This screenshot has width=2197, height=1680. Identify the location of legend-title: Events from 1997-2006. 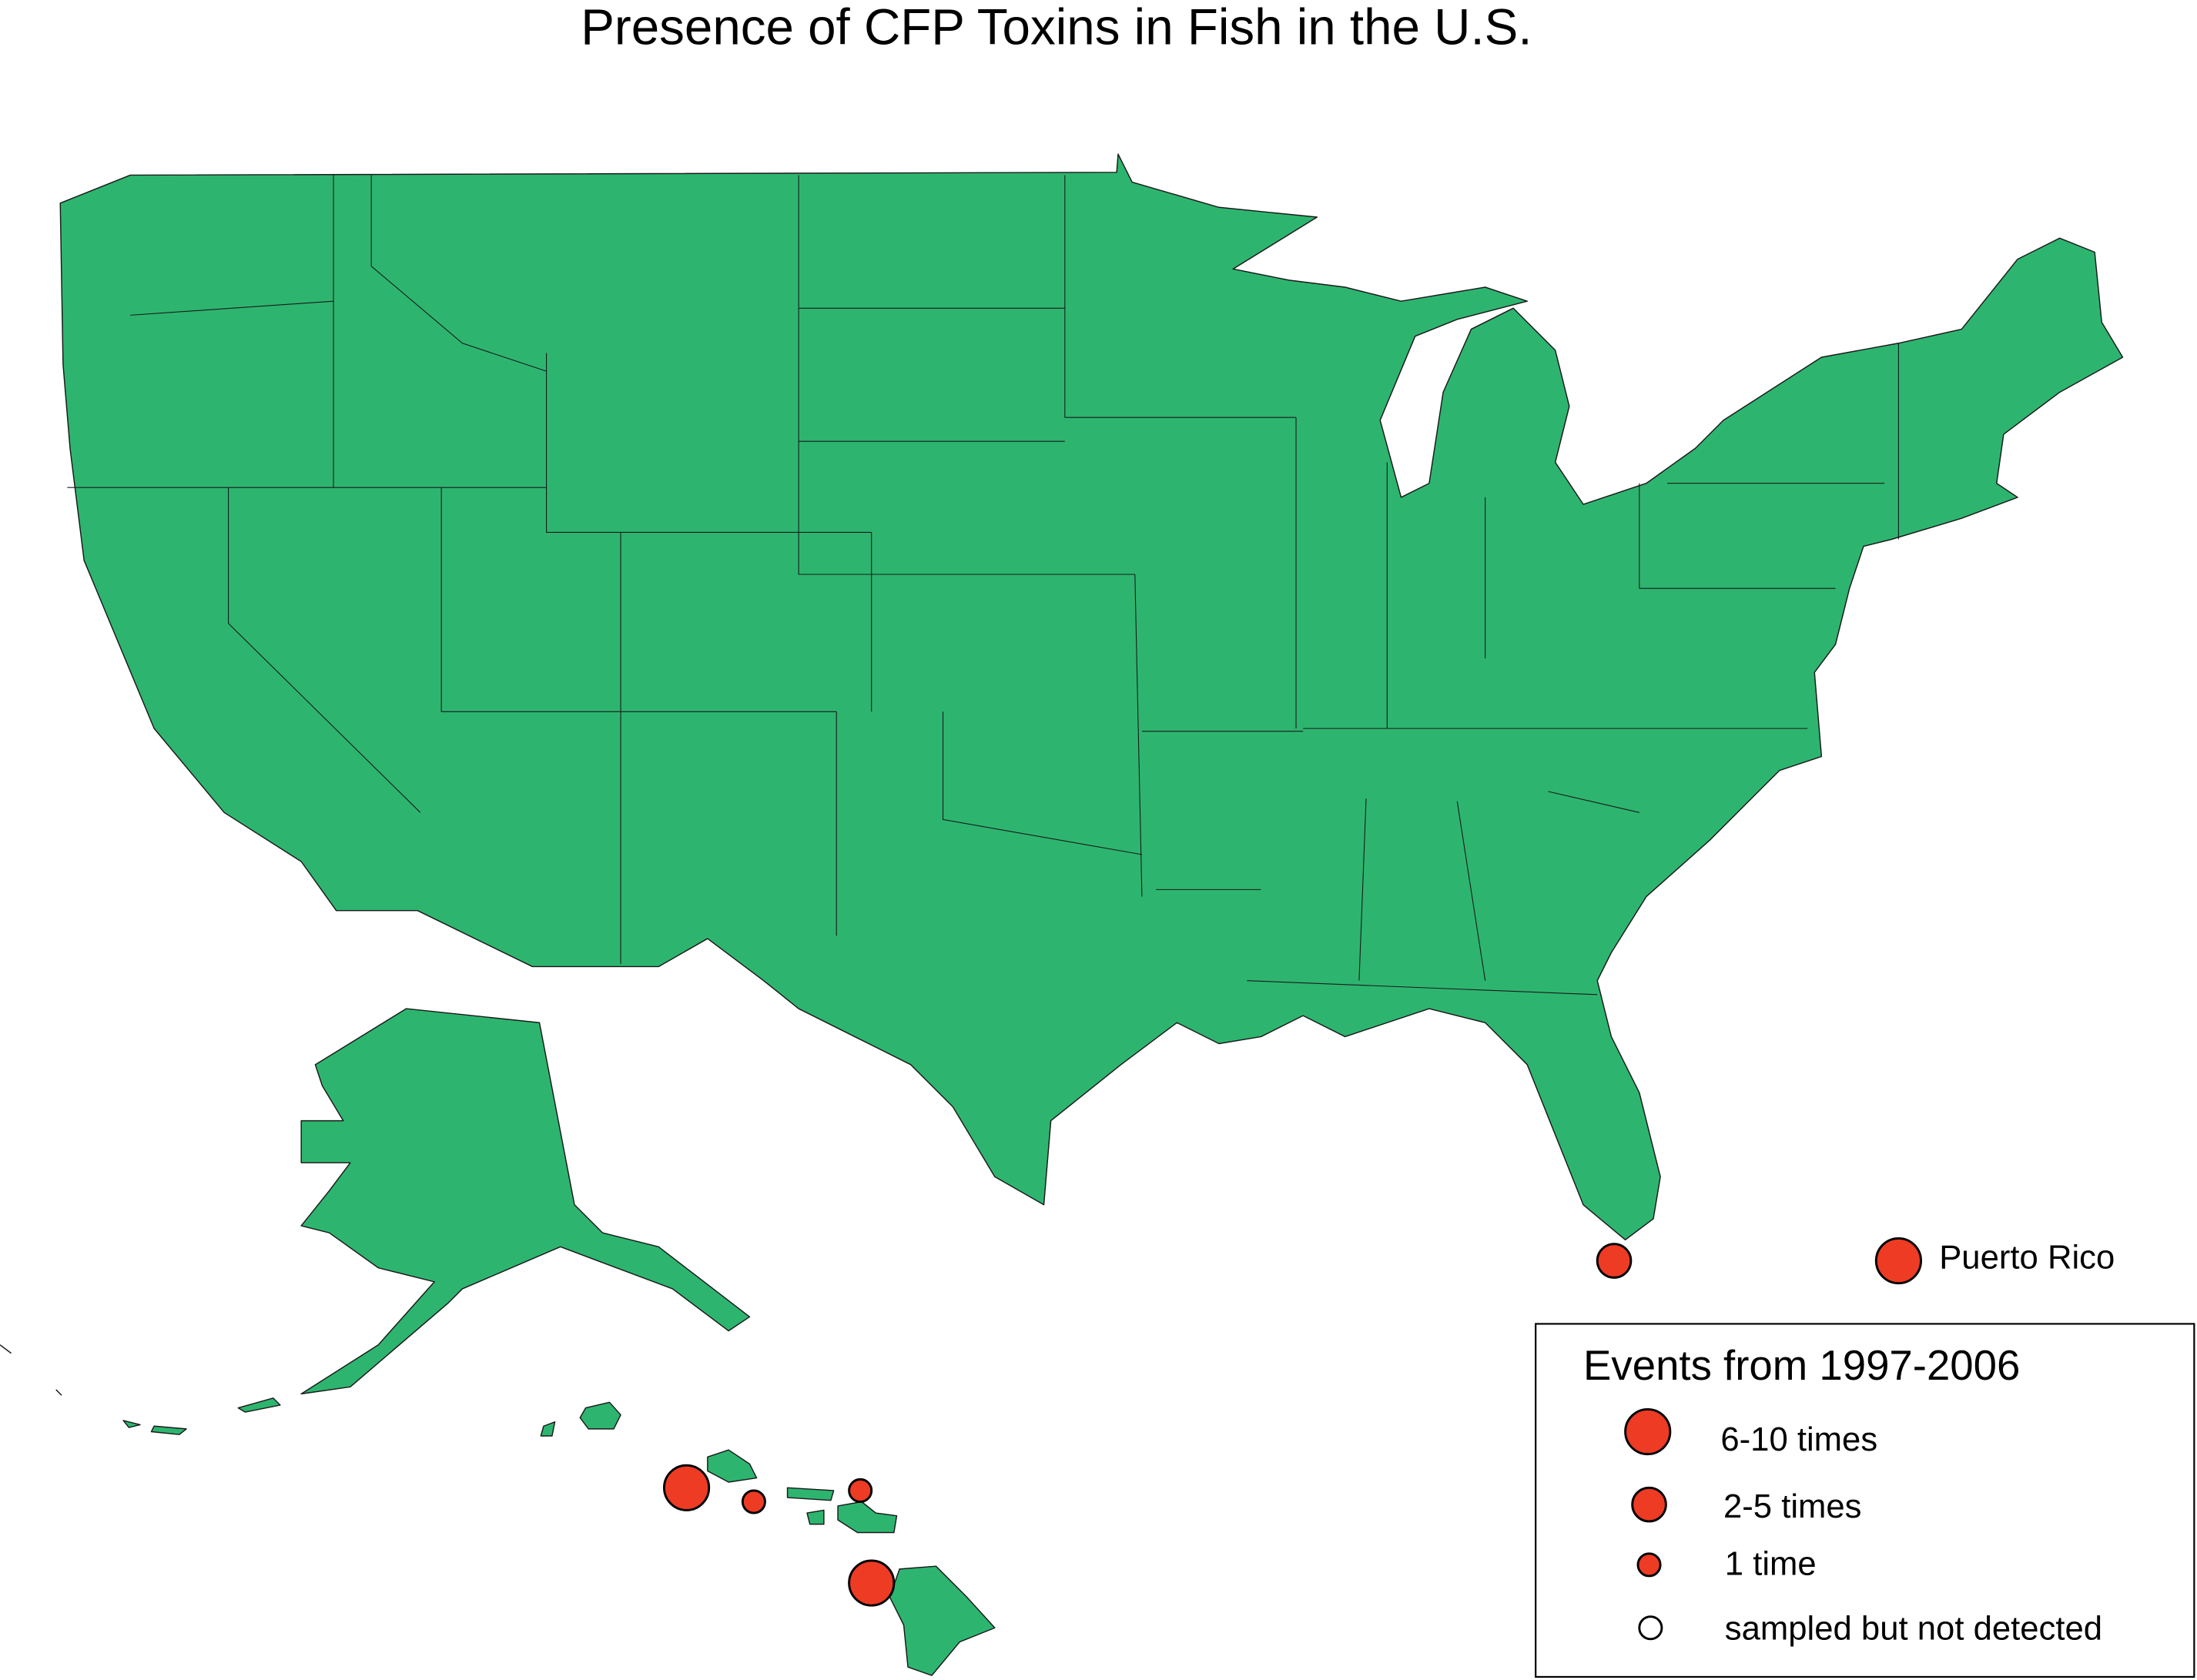
(1801, 1365).